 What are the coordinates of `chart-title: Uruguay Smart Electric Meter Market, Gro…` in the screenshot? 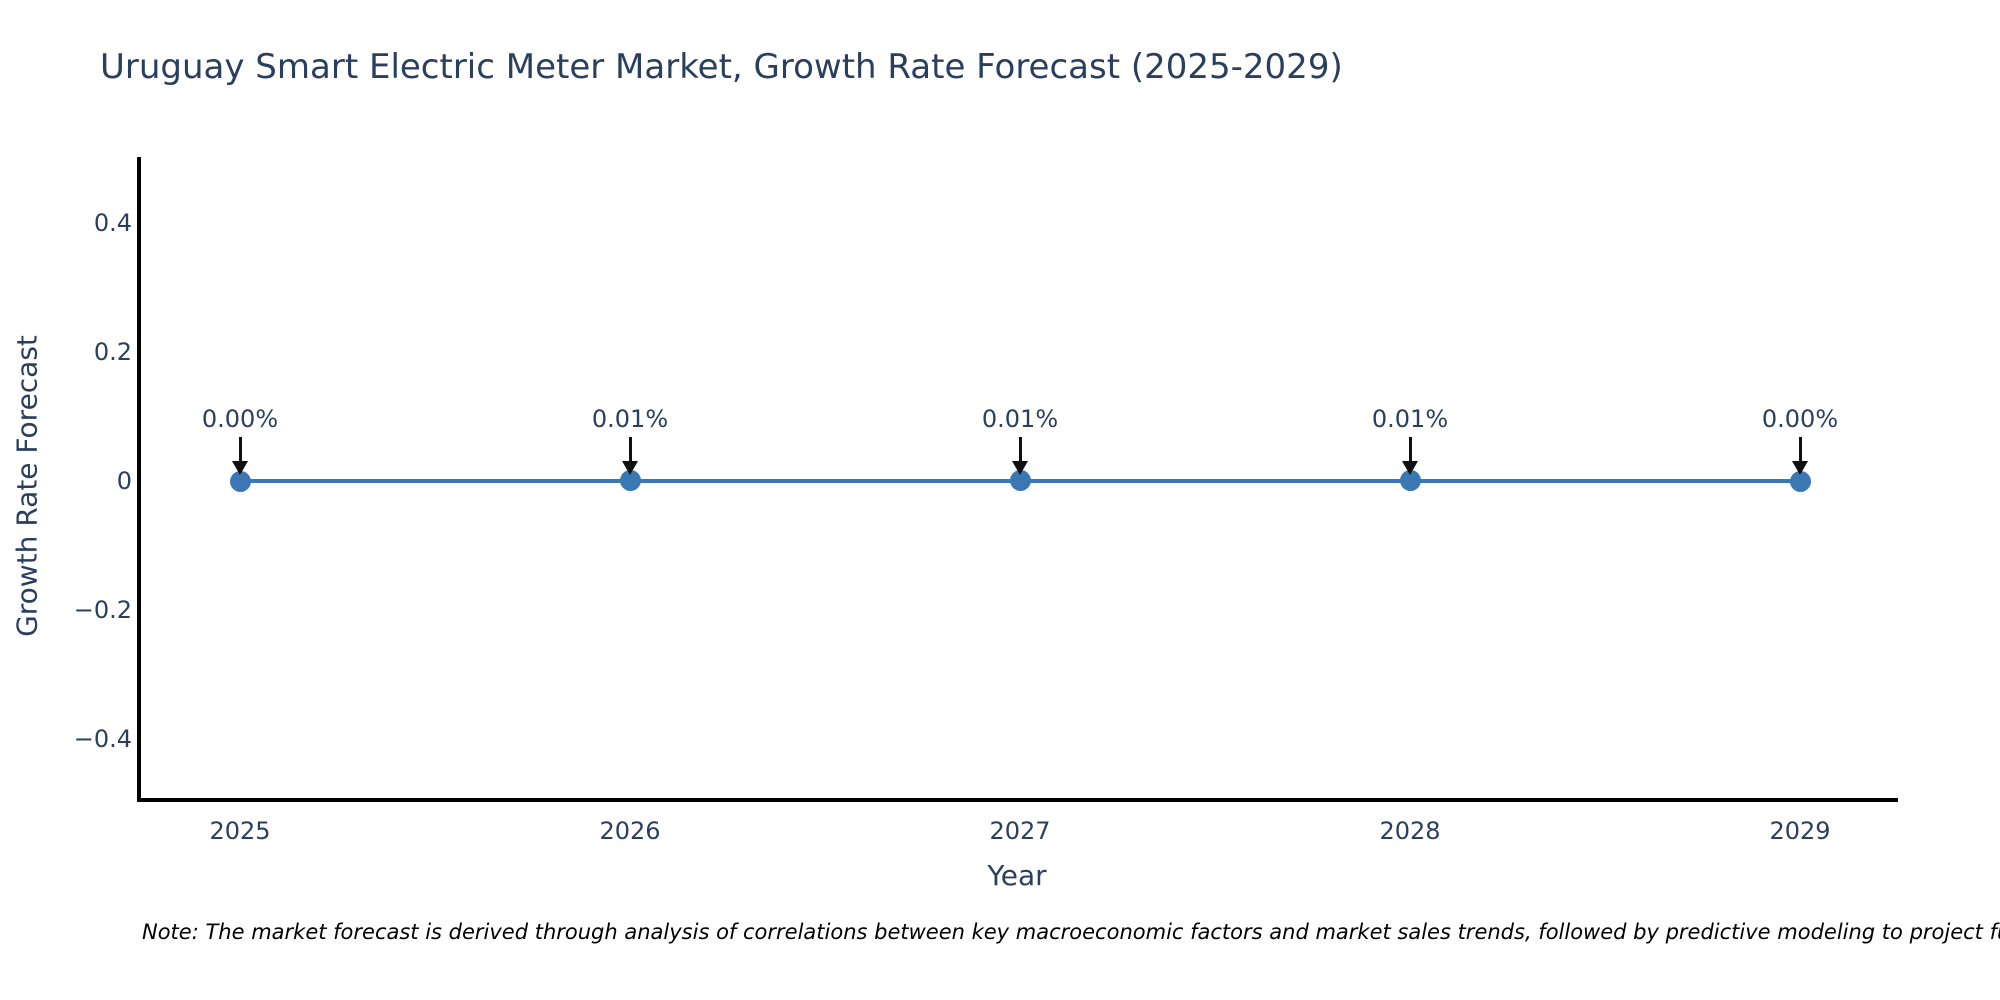 It's located at (721, 67).